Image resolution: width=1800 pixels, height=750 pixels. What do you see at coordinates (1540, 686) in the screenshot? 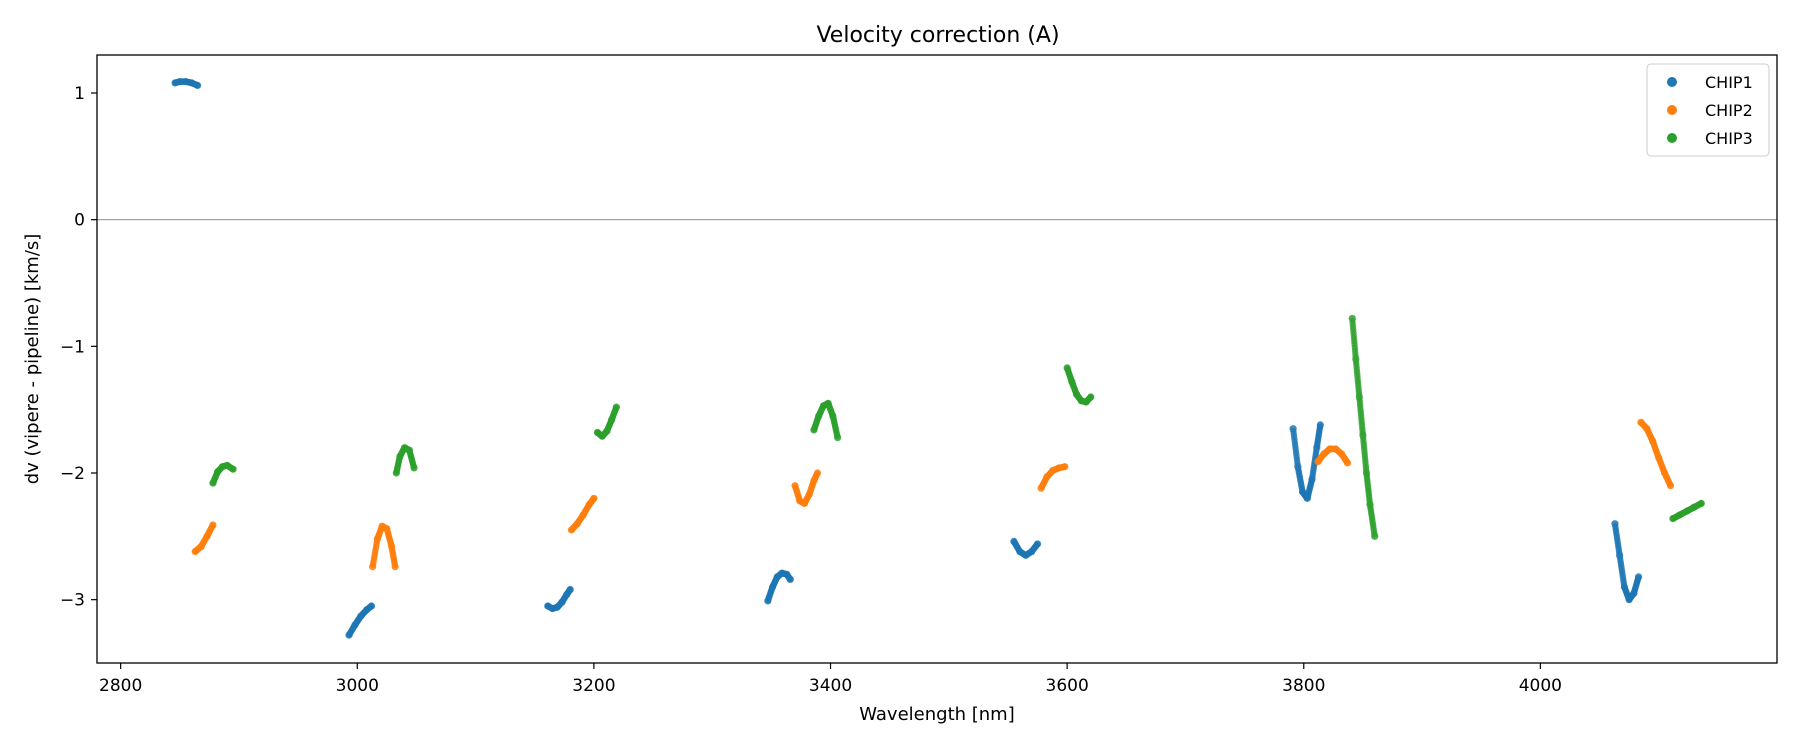
I see `x-tick-label: 4000` at bounding box center [1540, 686].